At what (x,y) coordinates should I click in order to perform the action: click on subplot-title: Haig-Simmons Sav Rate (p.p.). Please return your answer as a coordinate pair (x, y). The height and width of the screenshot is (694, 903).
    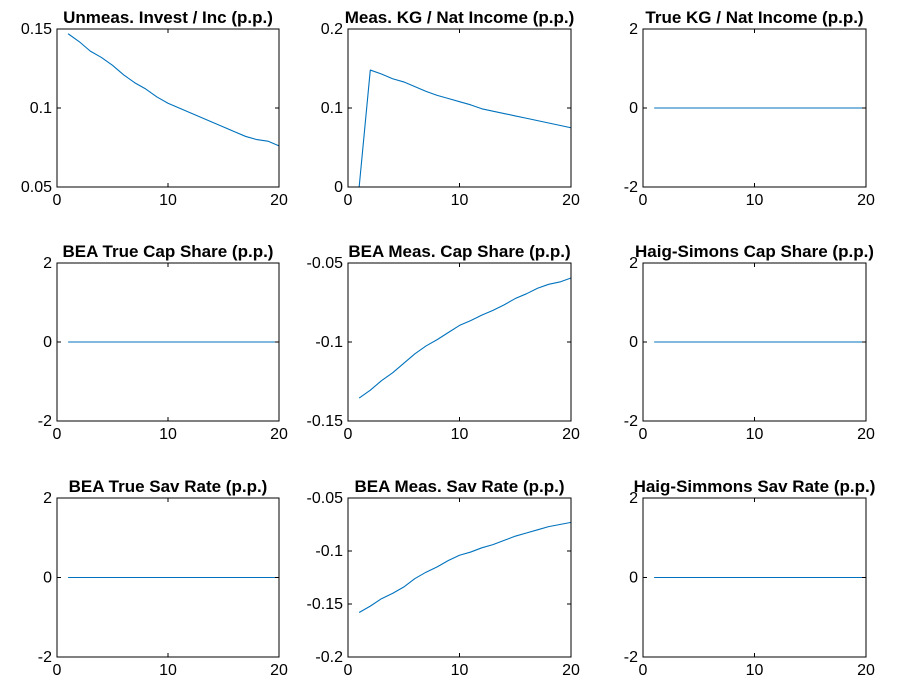
    Looking at the image, I should click on (755, 486).